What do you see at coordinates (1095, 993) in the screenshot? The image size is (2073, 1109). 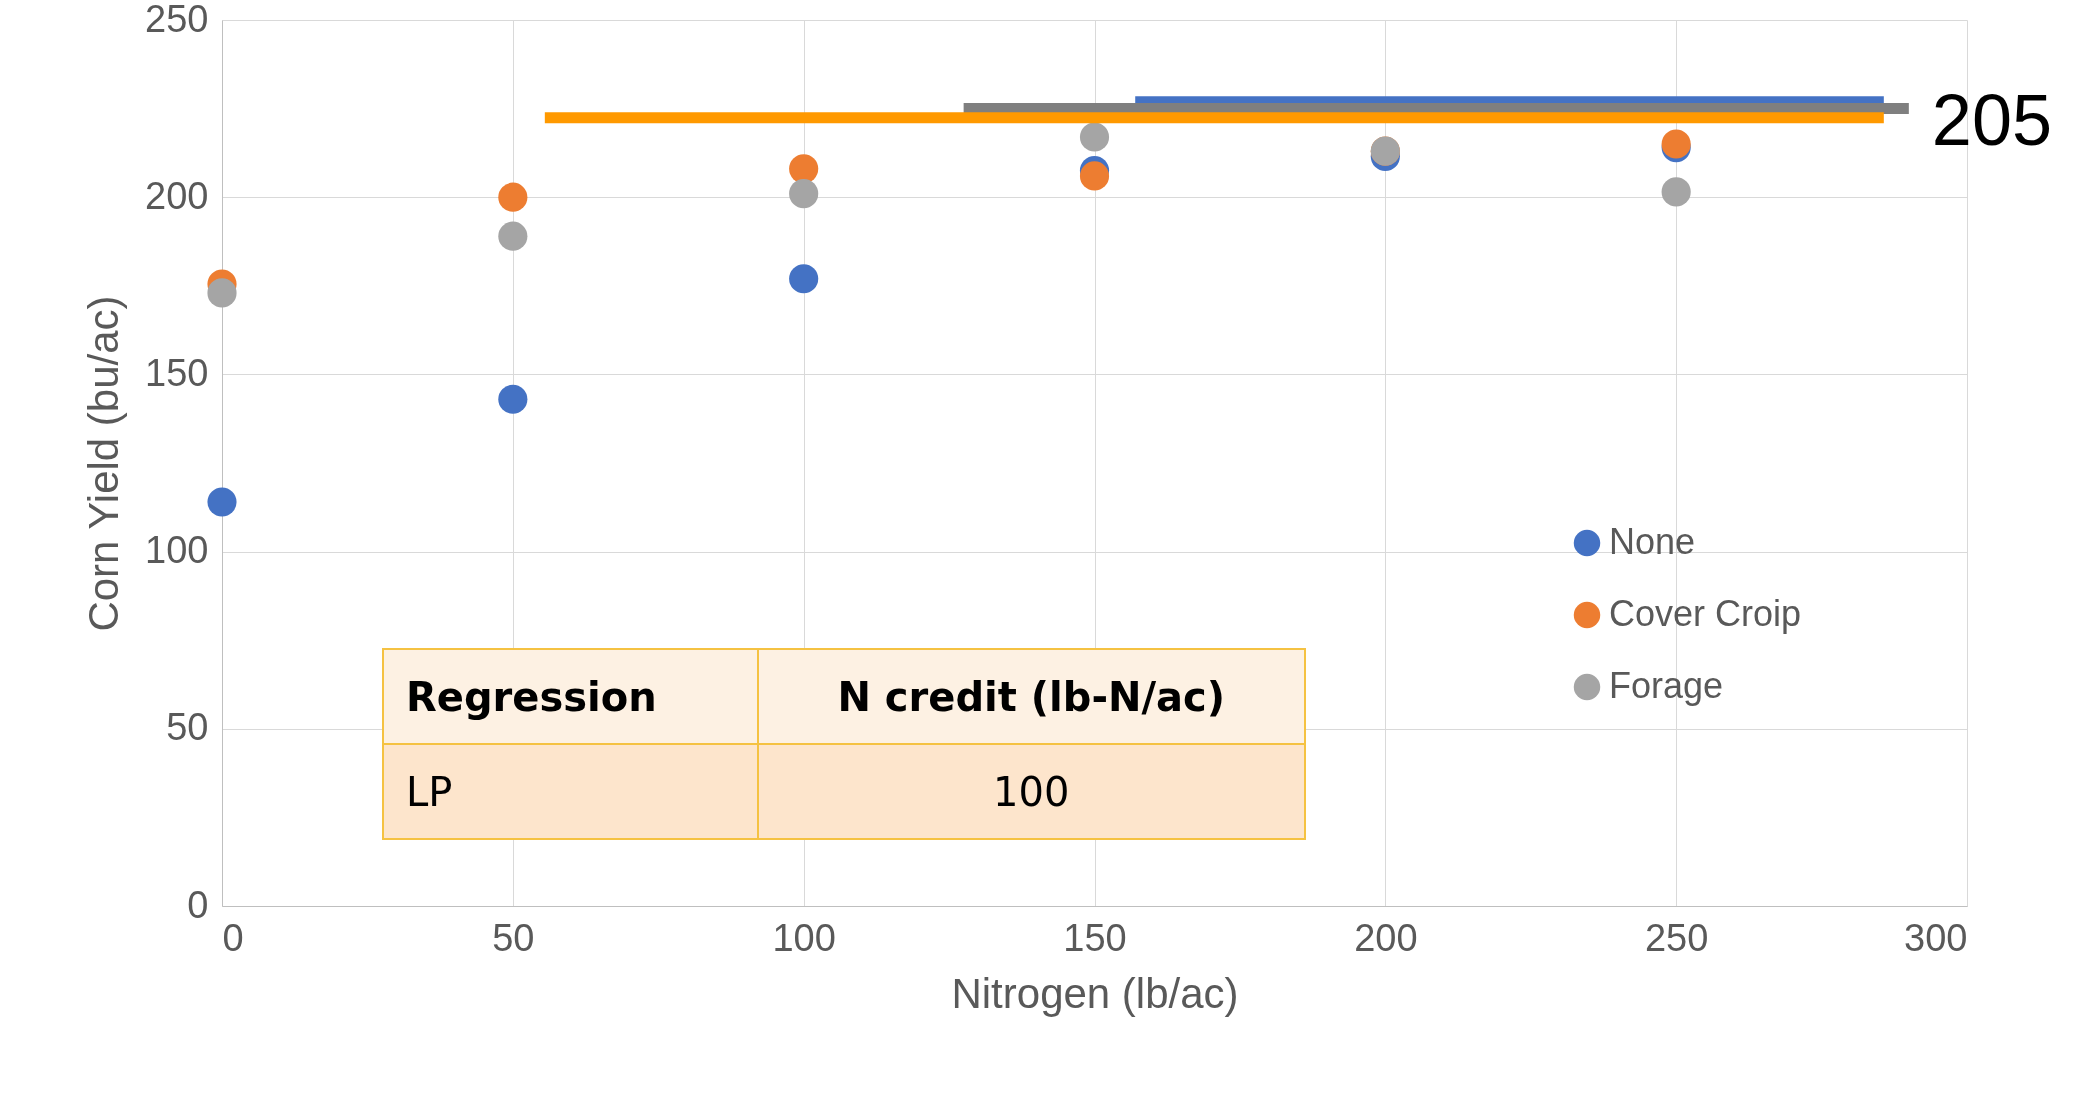 I see `x-axis-title: Nitrogen (lb/ac)` at bounding box center [1095, 993].